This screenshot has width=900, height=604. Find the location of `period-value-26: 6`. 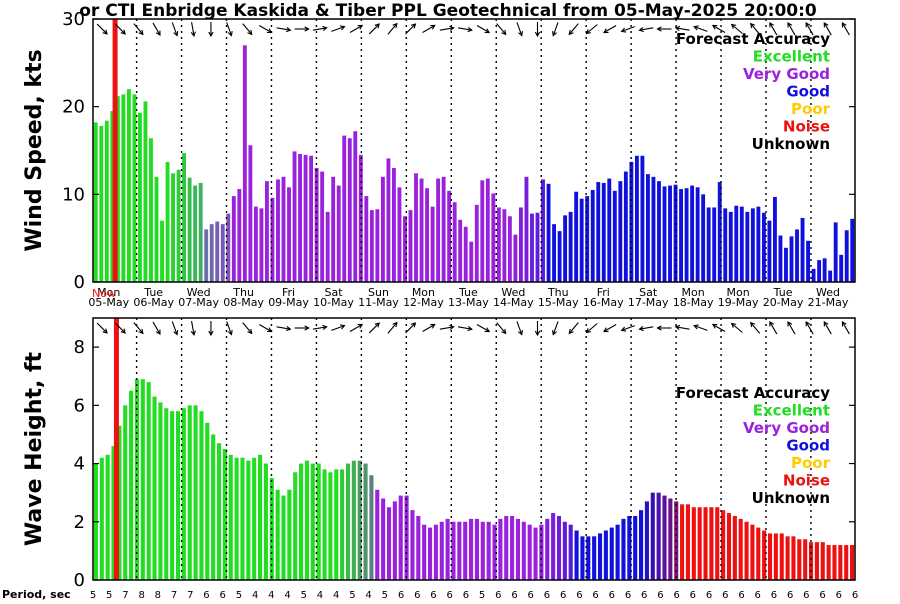

period-value-26: 6 is located at coordinates (514, 595).